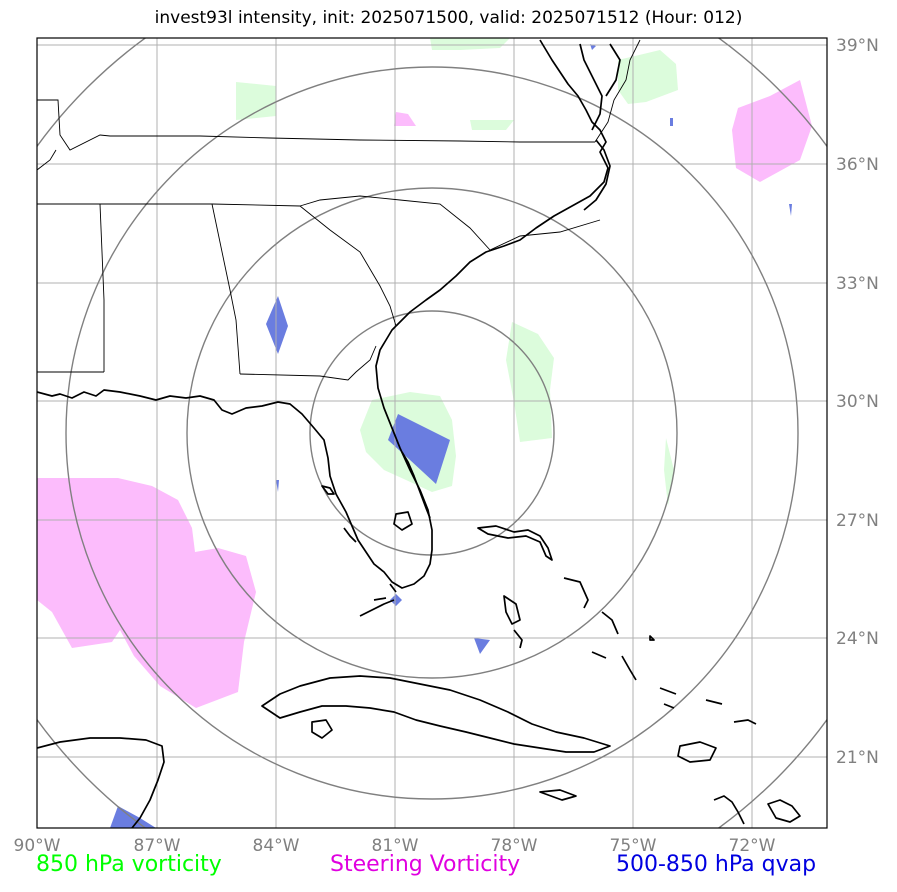  I want to click on legend-steering-vorticity: Steering Vorticity, so click(425, 864).